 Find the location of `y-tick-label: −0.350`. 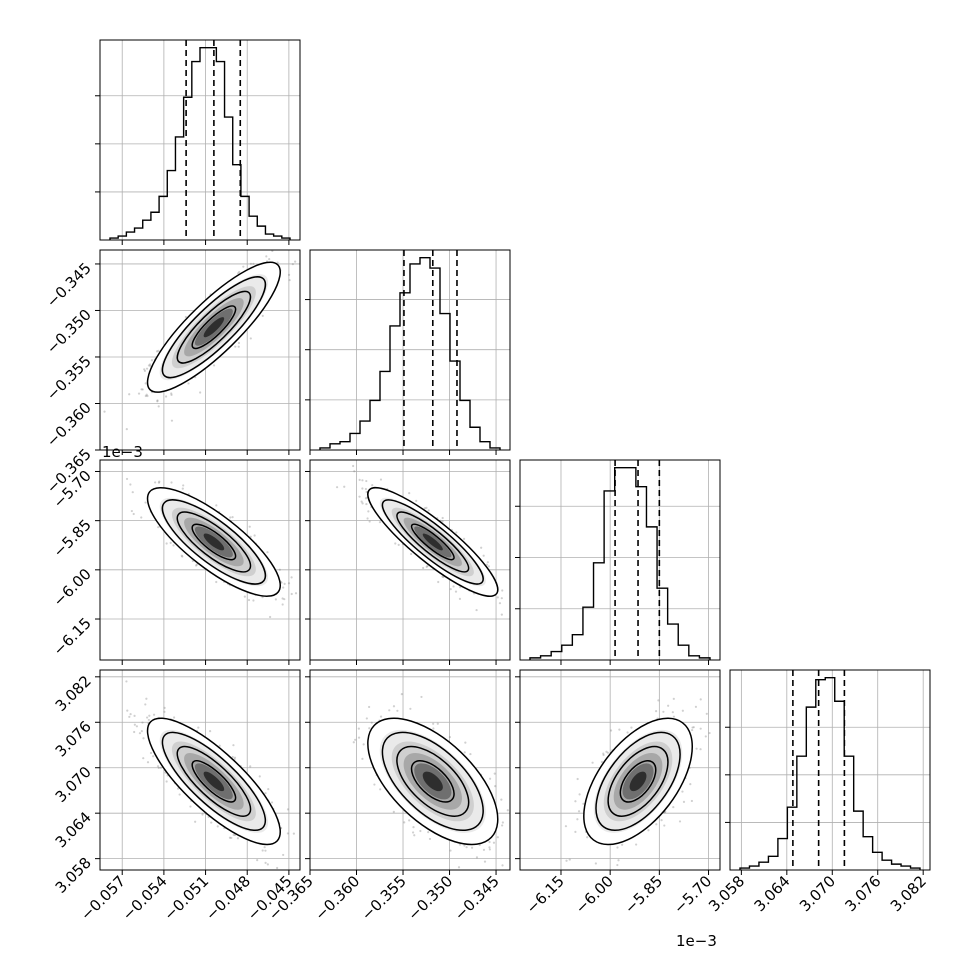

y-tick-label: −0.350 is located at coordinates (69, 332).